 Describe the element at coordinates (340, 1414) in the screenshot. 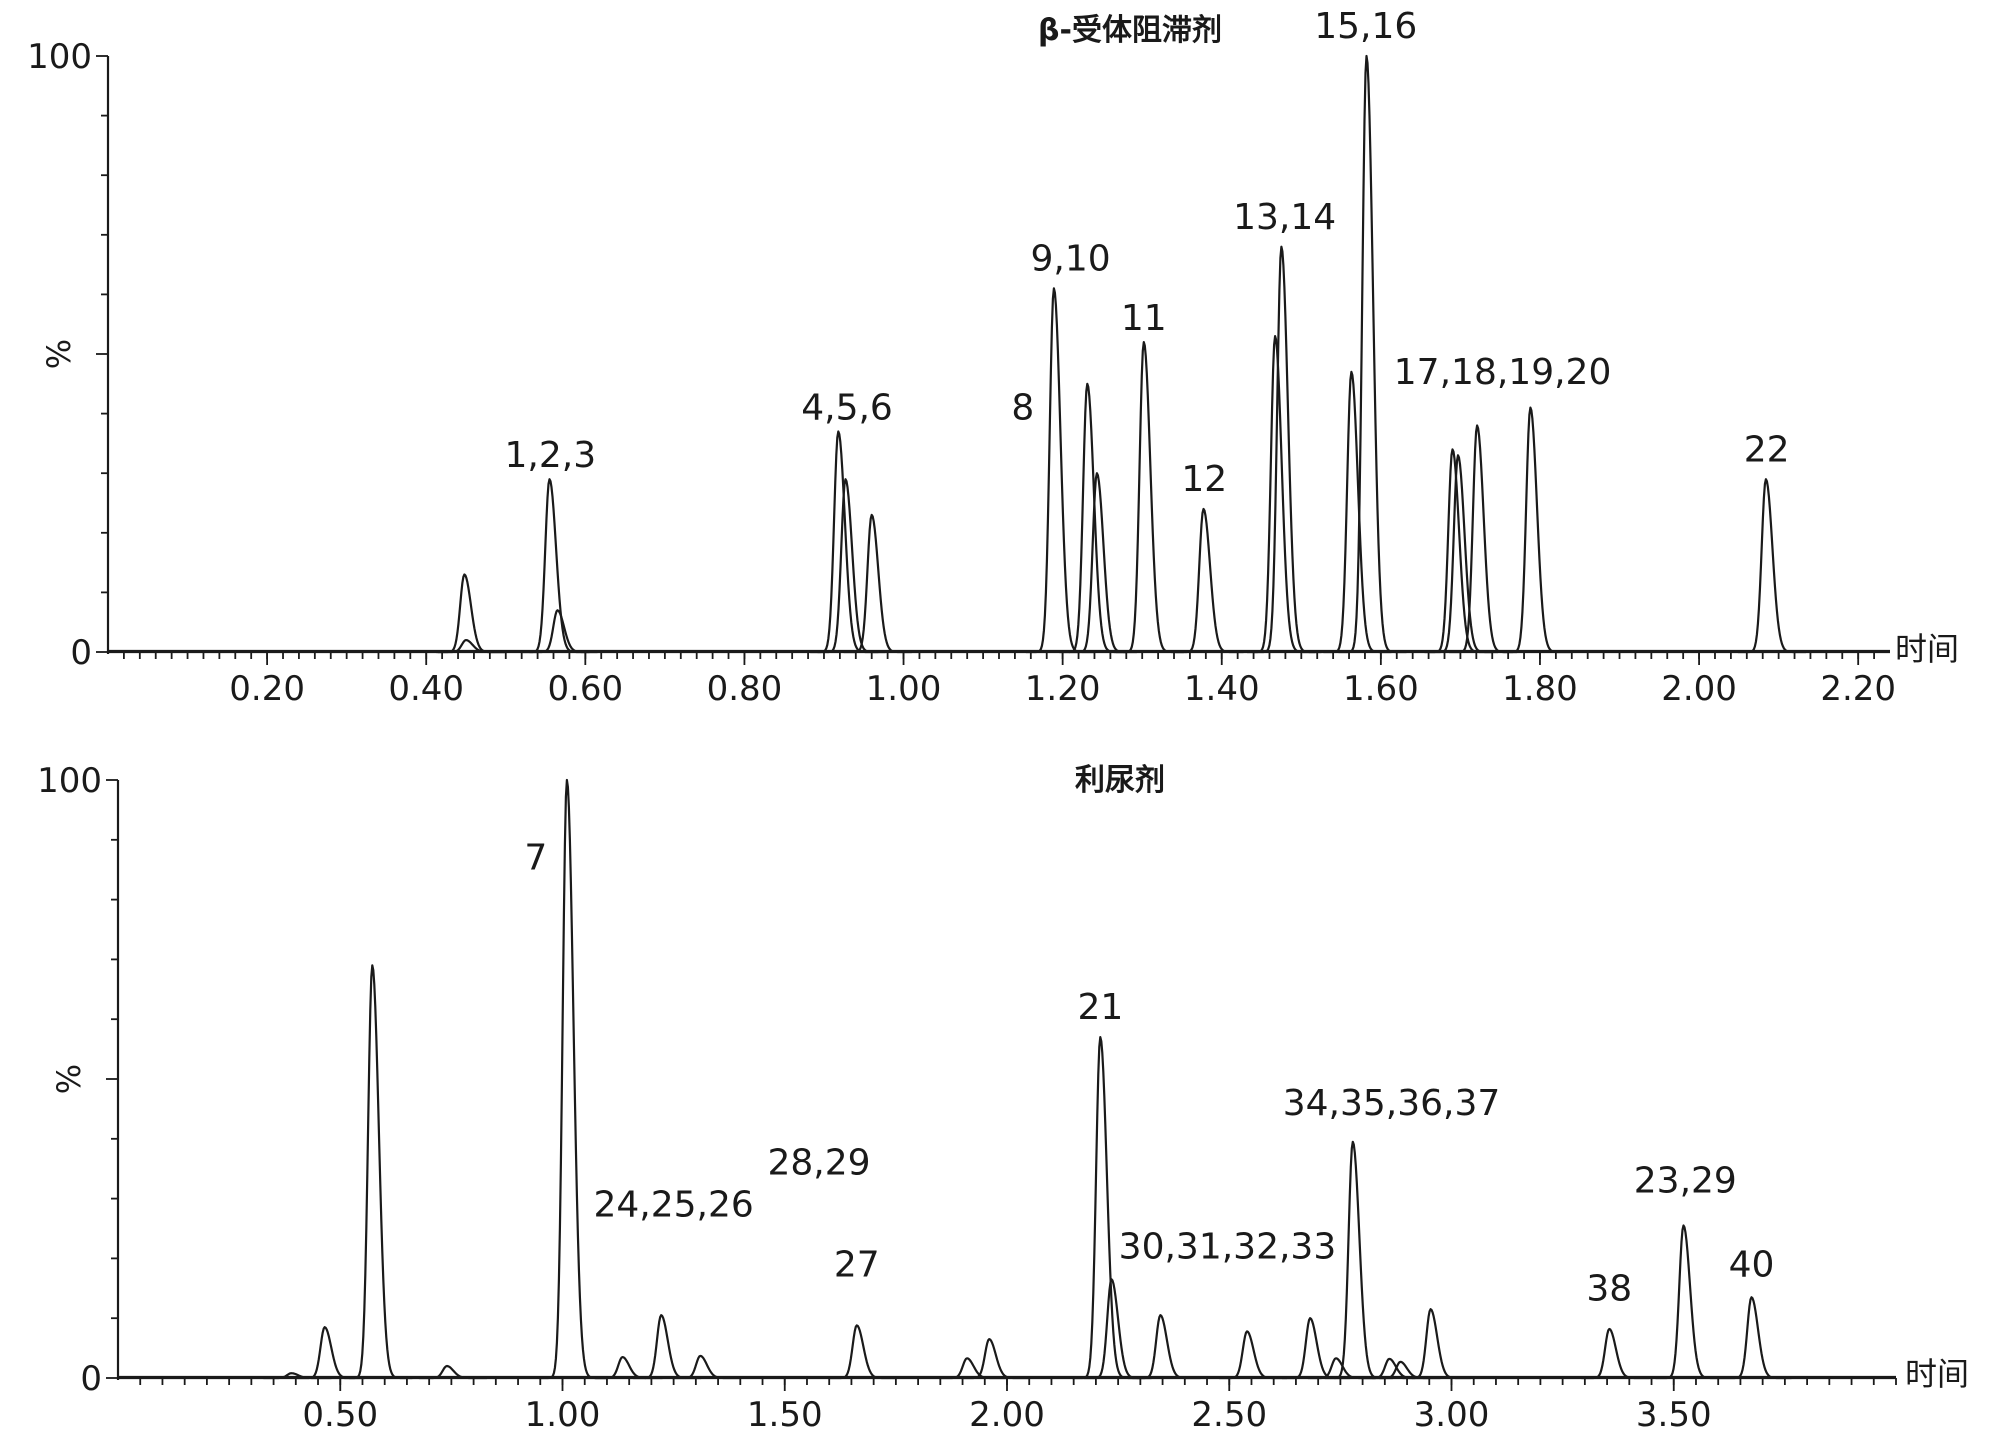

I see `x-tick-label: 0.50` at that location.